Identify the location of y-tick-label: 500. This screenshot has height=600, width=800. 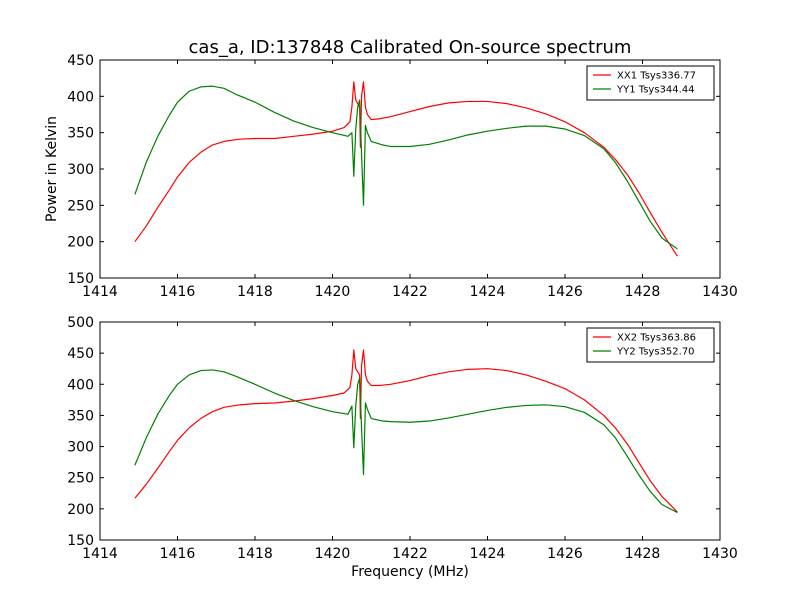
(80, 323).